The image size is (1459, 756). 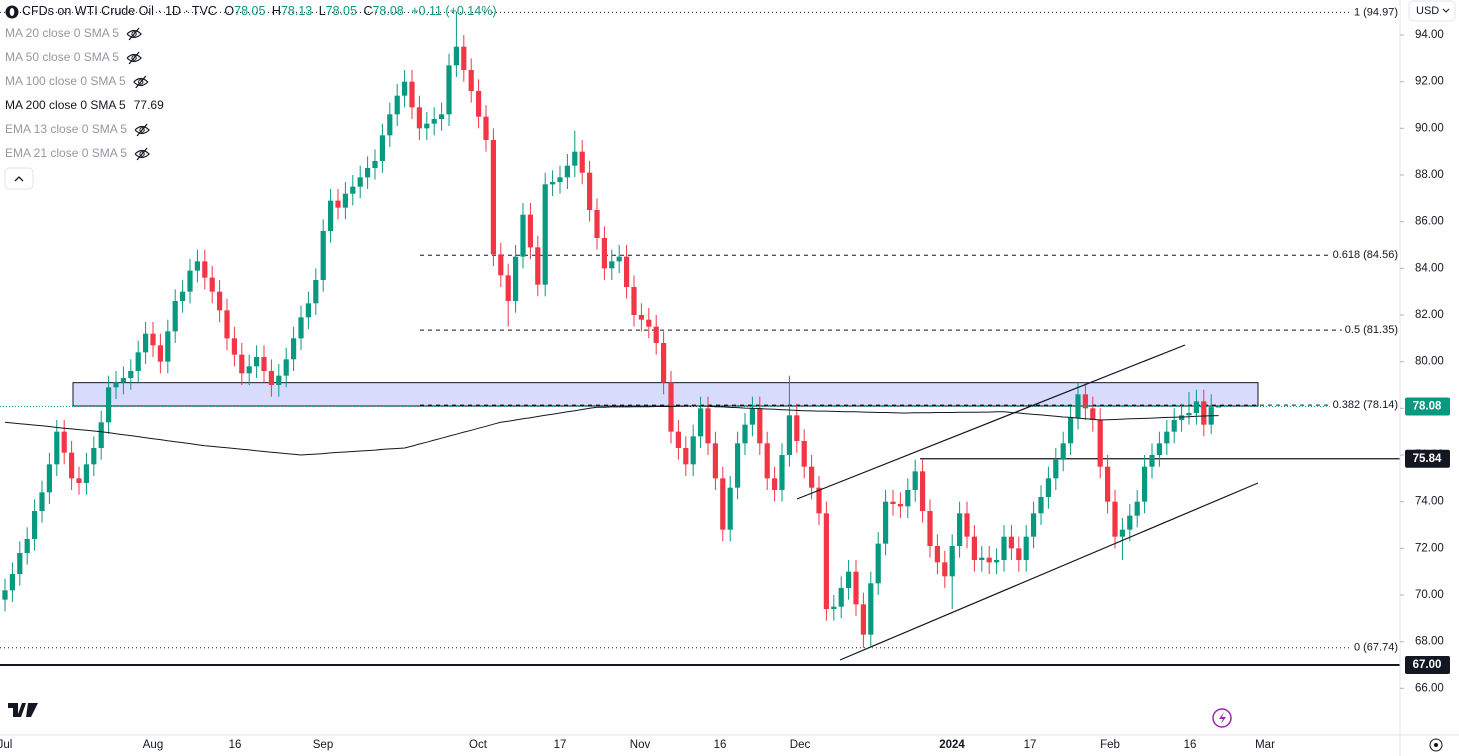 I want to click on indicator-name: MA 100 close 0 SMA 5, so click(x=65, y=81).